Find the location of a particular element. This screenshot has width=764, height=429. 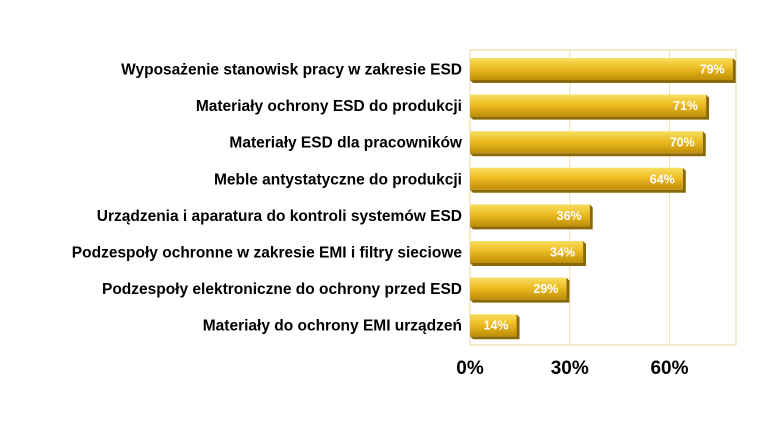

category-label: Materiały ESD dla pracowników is located at coordinates (346, 143).